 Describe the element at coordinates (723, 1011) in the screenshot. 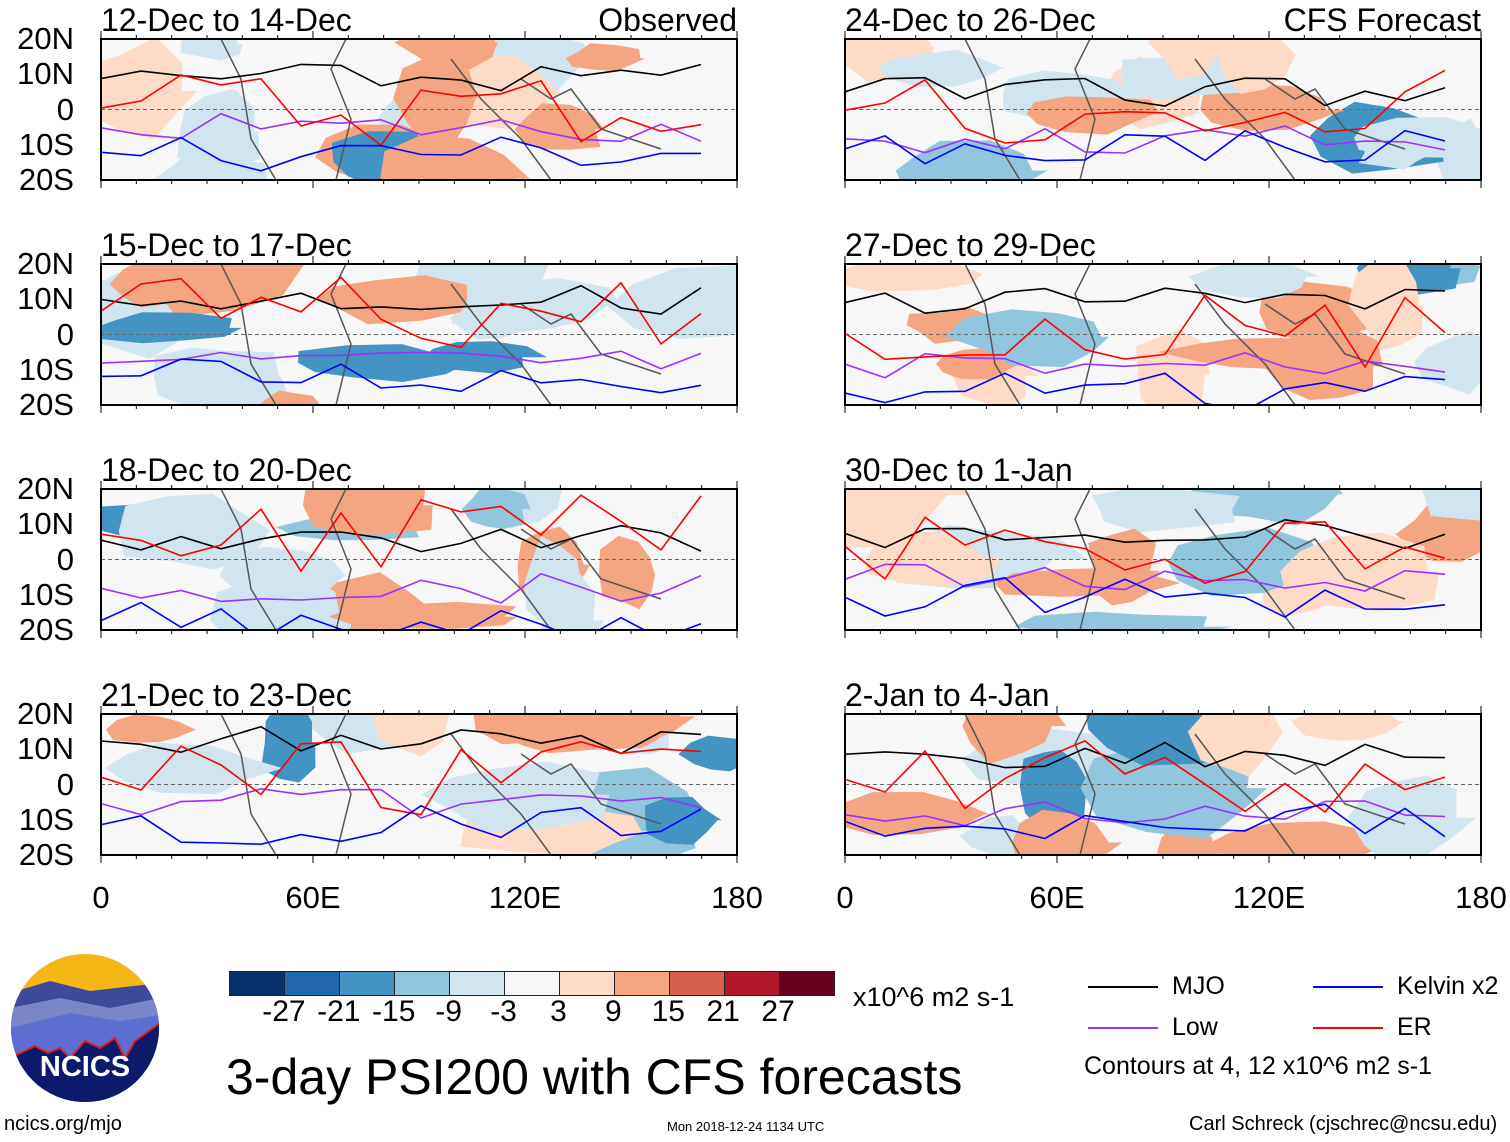

I see `colorbar-tick-label: 21` at that location.